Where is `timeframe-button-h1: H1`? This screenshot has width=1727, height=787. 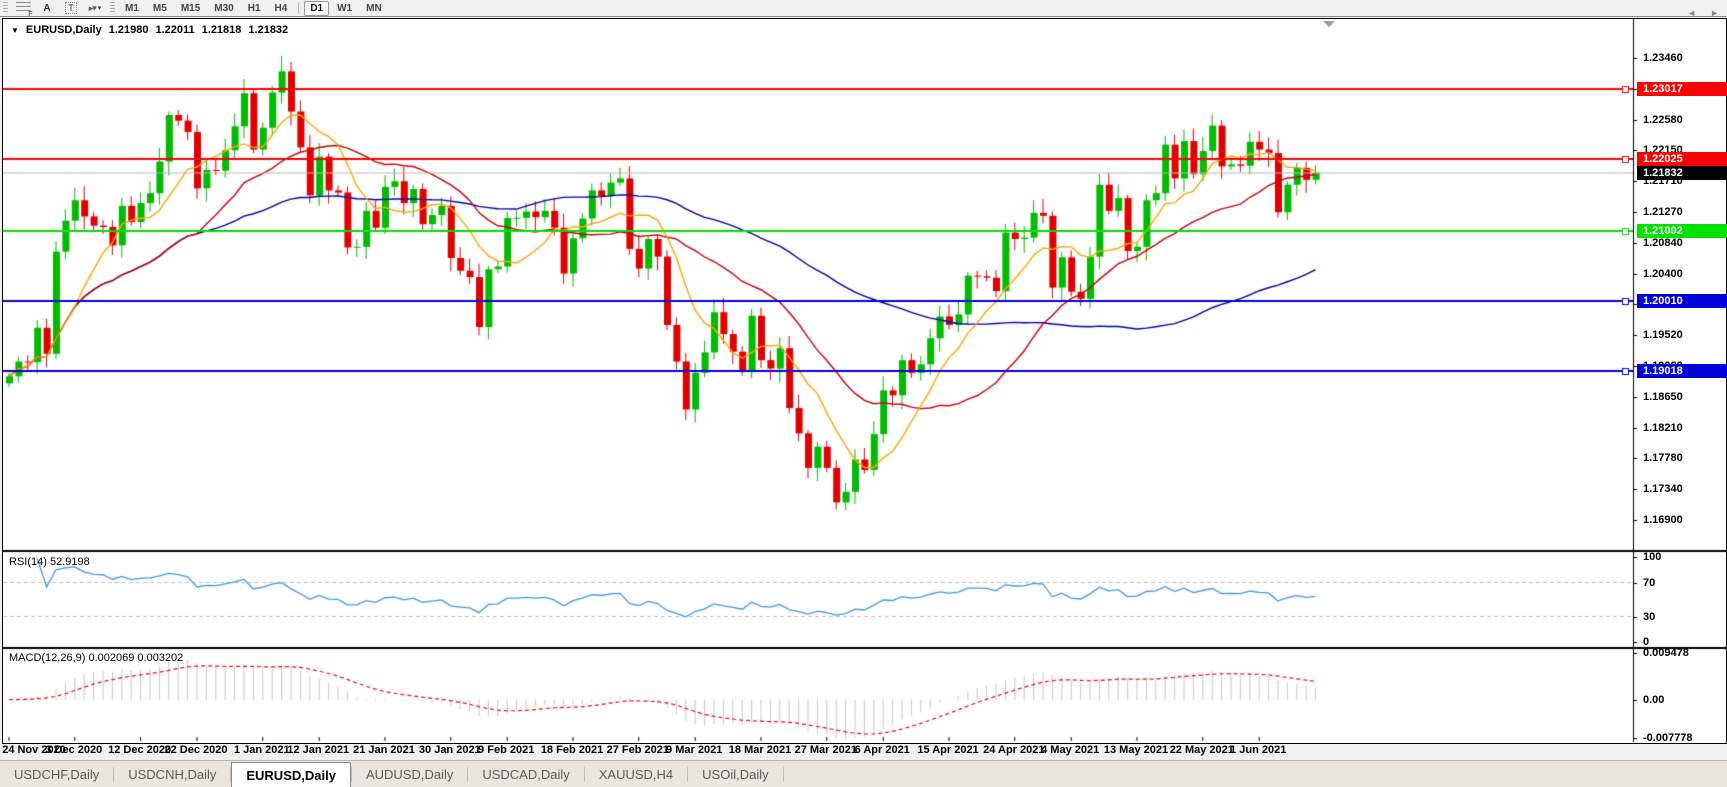
timeframe-button-h1: H1 is located at coordinates (254, 8).